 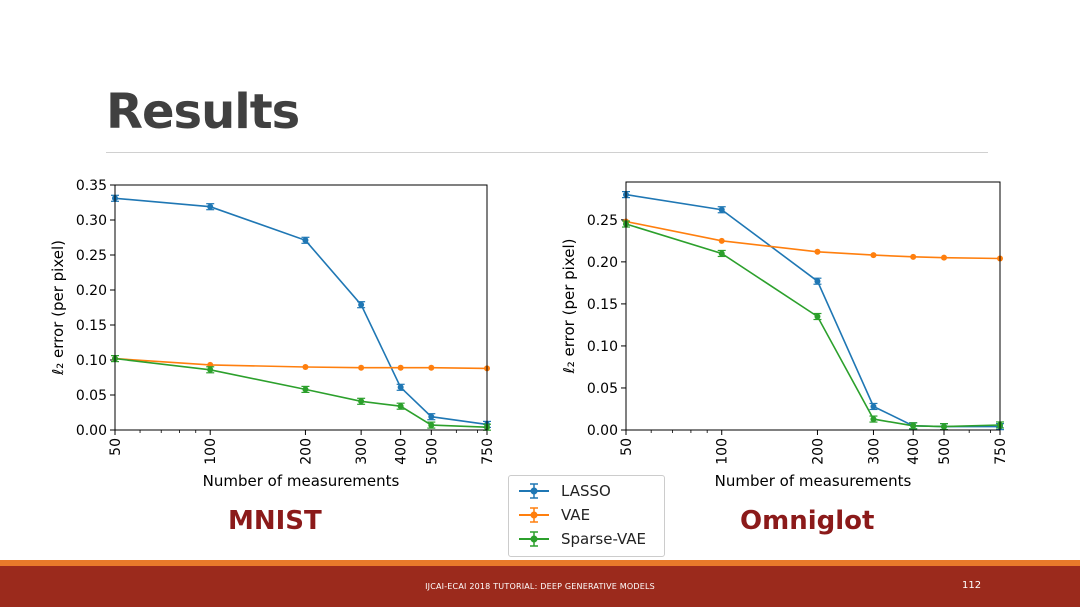 I want to click on mnist-label: MNIST, so click(x=275, y=521).